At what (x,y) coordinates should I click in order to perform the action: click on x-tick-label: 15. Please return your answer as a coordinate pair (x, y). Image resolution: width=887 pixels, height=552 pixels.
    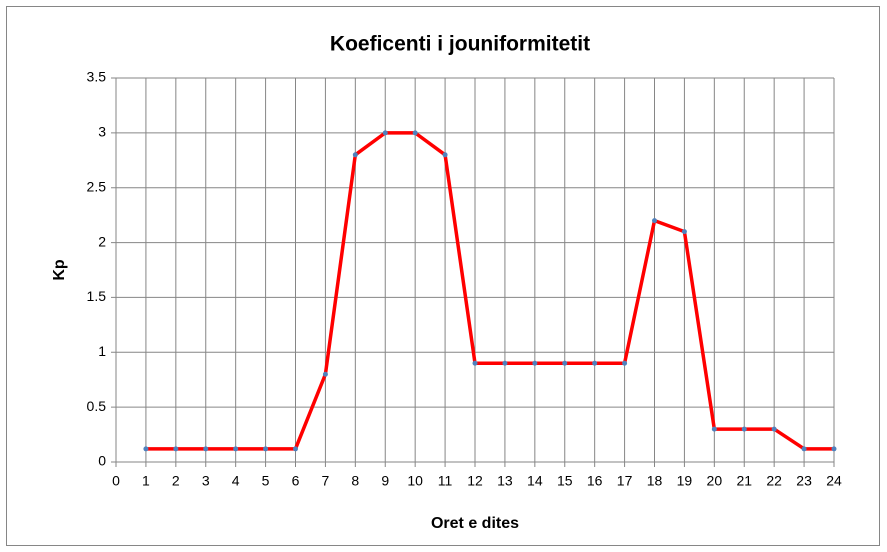
    Looking at the image, I should click on (565, 481).